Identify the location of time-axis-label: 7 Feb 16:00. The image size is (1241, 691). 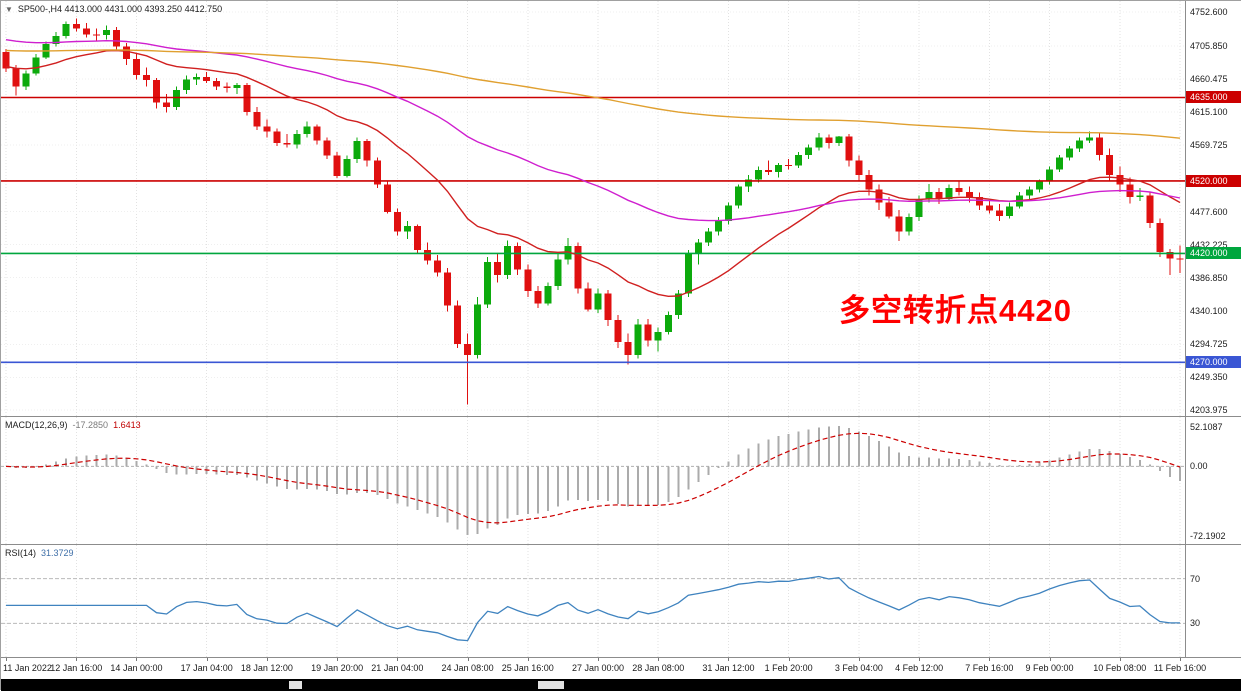
(989, 668).